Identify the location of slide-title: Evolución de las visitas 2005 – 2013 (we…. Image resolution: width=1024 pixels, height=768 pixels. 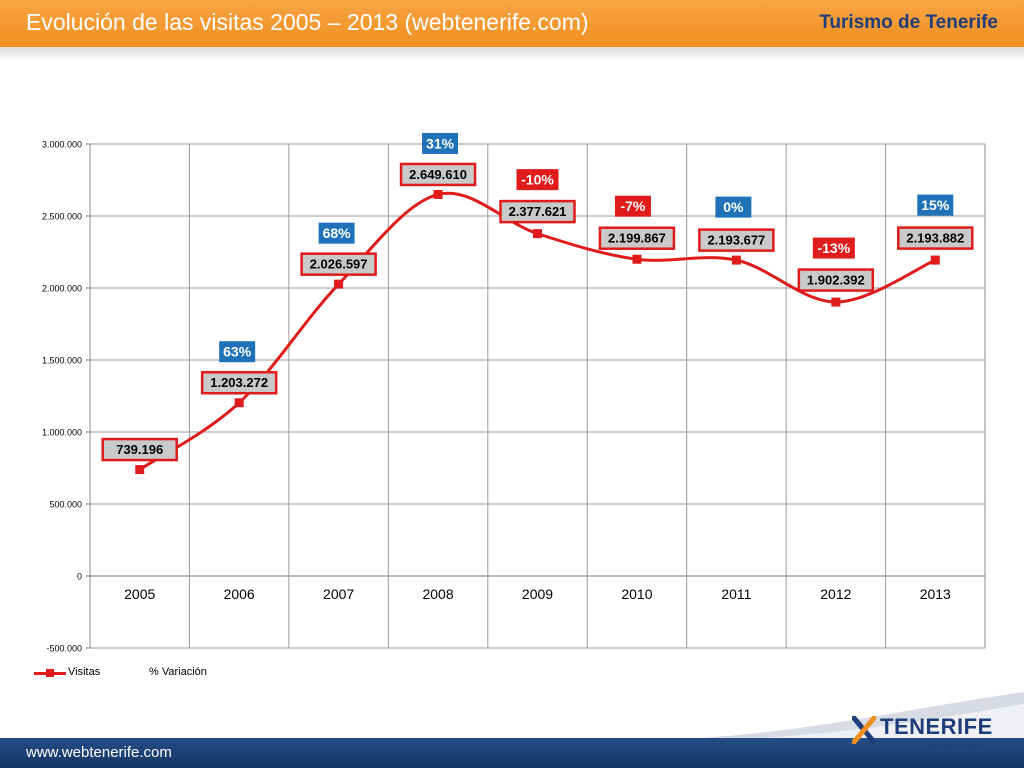
(307, 22).